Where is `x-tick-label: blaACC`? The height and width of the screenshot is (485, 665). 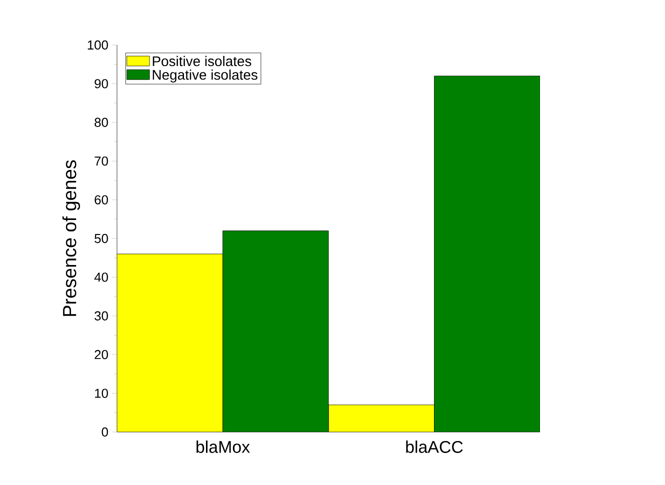 x-tick-label: blaACC is located at coordinates (434, 446).